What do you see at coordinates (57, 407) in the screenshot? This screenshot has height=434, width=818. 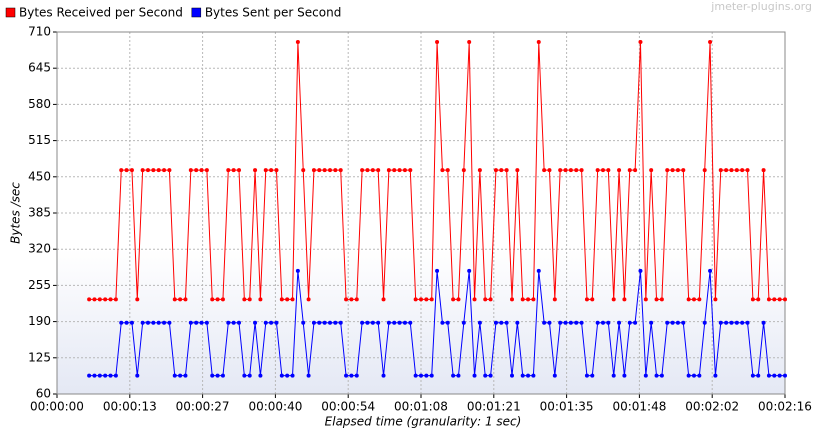 I see `x-tick-label: 00:00:00` at bounding box center [57, 407].